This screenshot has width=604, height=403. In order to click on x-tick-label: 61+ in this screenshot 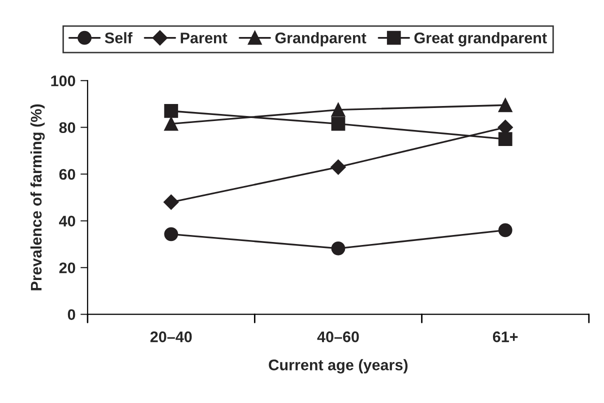, I will do `click(505, 336)`.